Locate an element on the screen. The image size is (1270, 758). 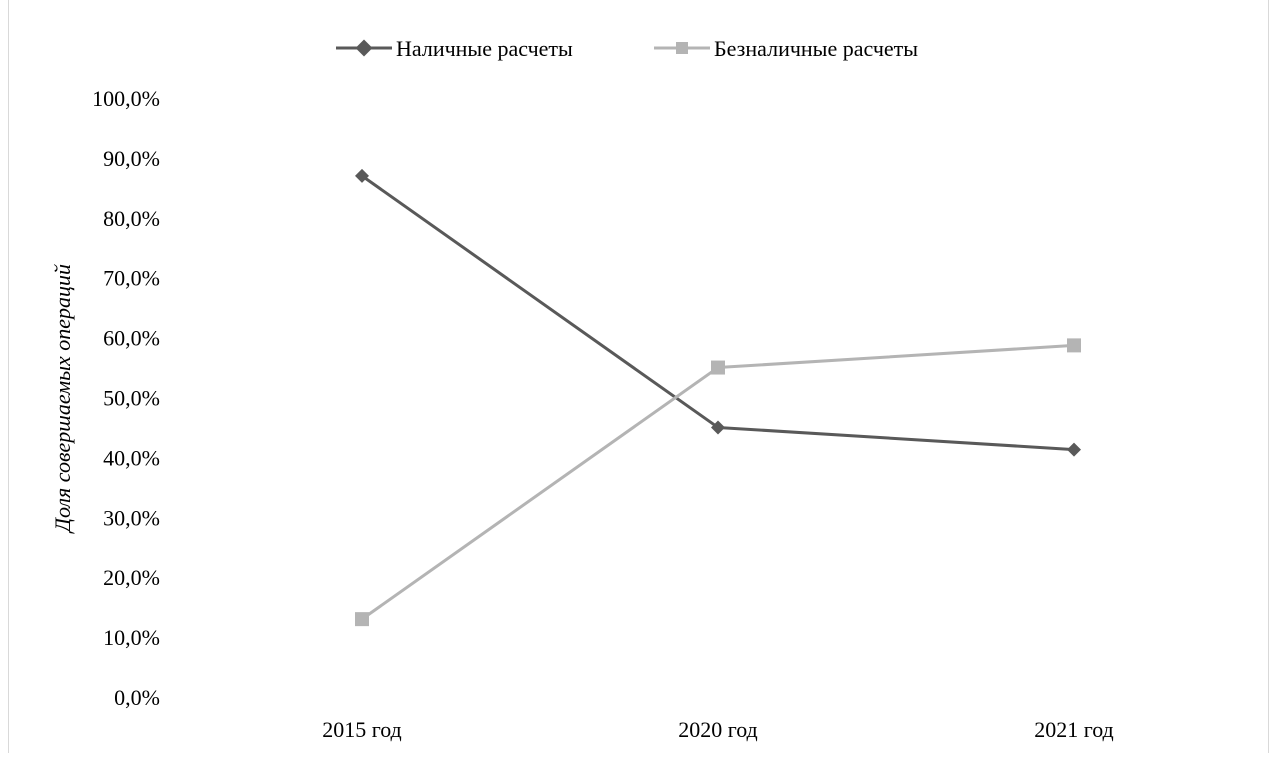
frame-left-rule is located at coordinates (8, 376).